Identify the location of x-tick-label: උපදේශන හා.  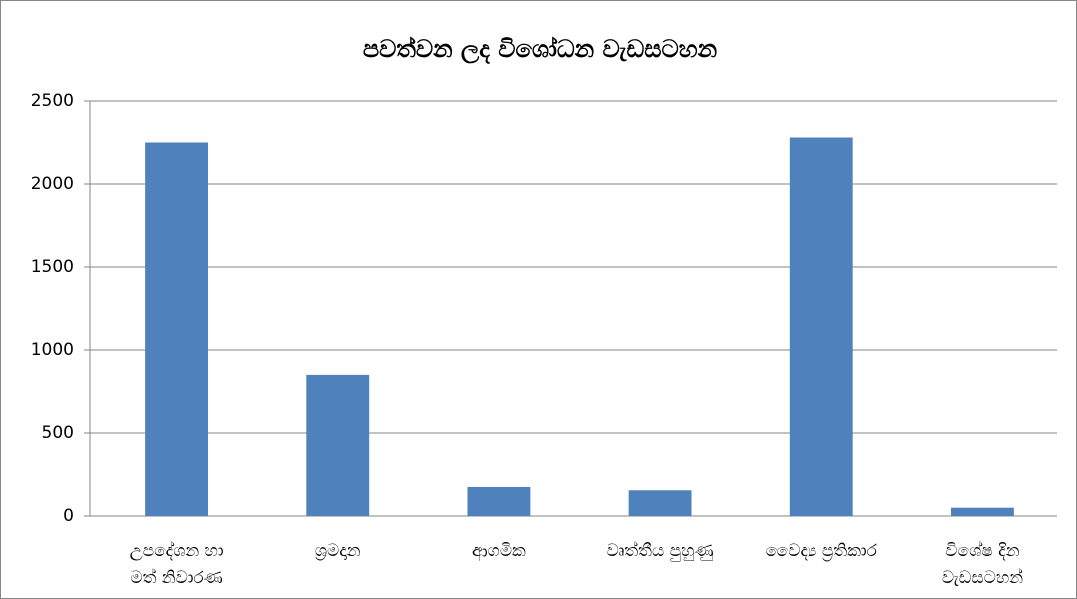
(177, 551).